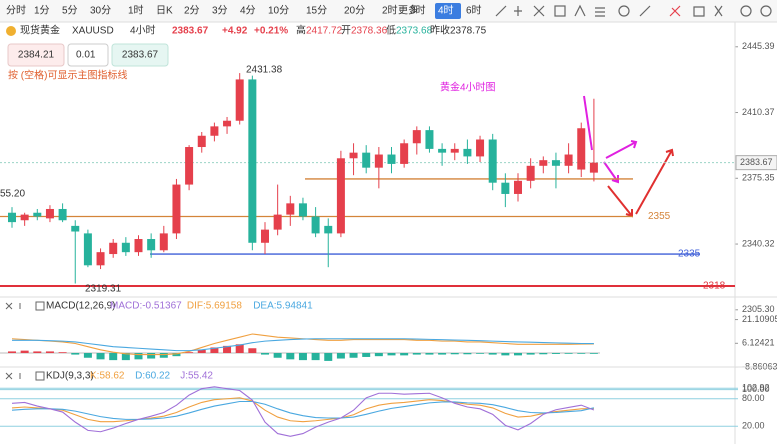 This screenshot has height=444, width=777. Describe the element at coordinates (11, 31) in the screenshot. I see `gold-icon` at that location.